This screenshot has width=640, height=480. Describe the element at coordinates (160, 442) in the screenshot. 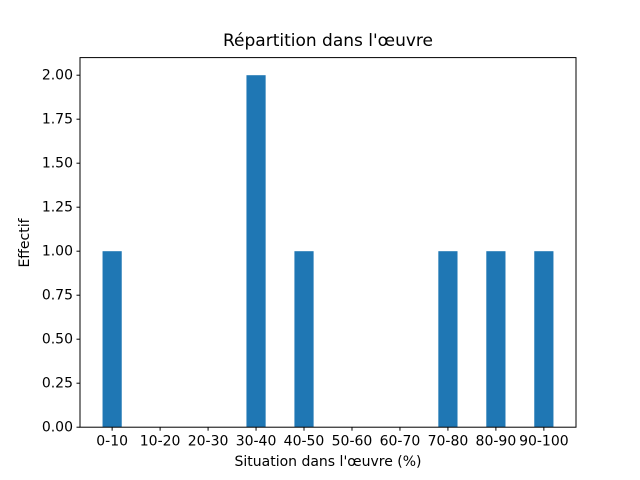

I see `x-tick-label: 10-20` at that location.